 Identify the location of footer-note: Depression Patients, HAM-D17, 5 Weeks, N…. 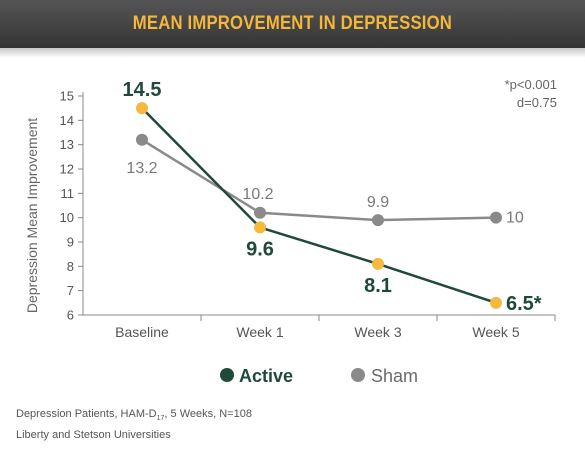
(134, 424).